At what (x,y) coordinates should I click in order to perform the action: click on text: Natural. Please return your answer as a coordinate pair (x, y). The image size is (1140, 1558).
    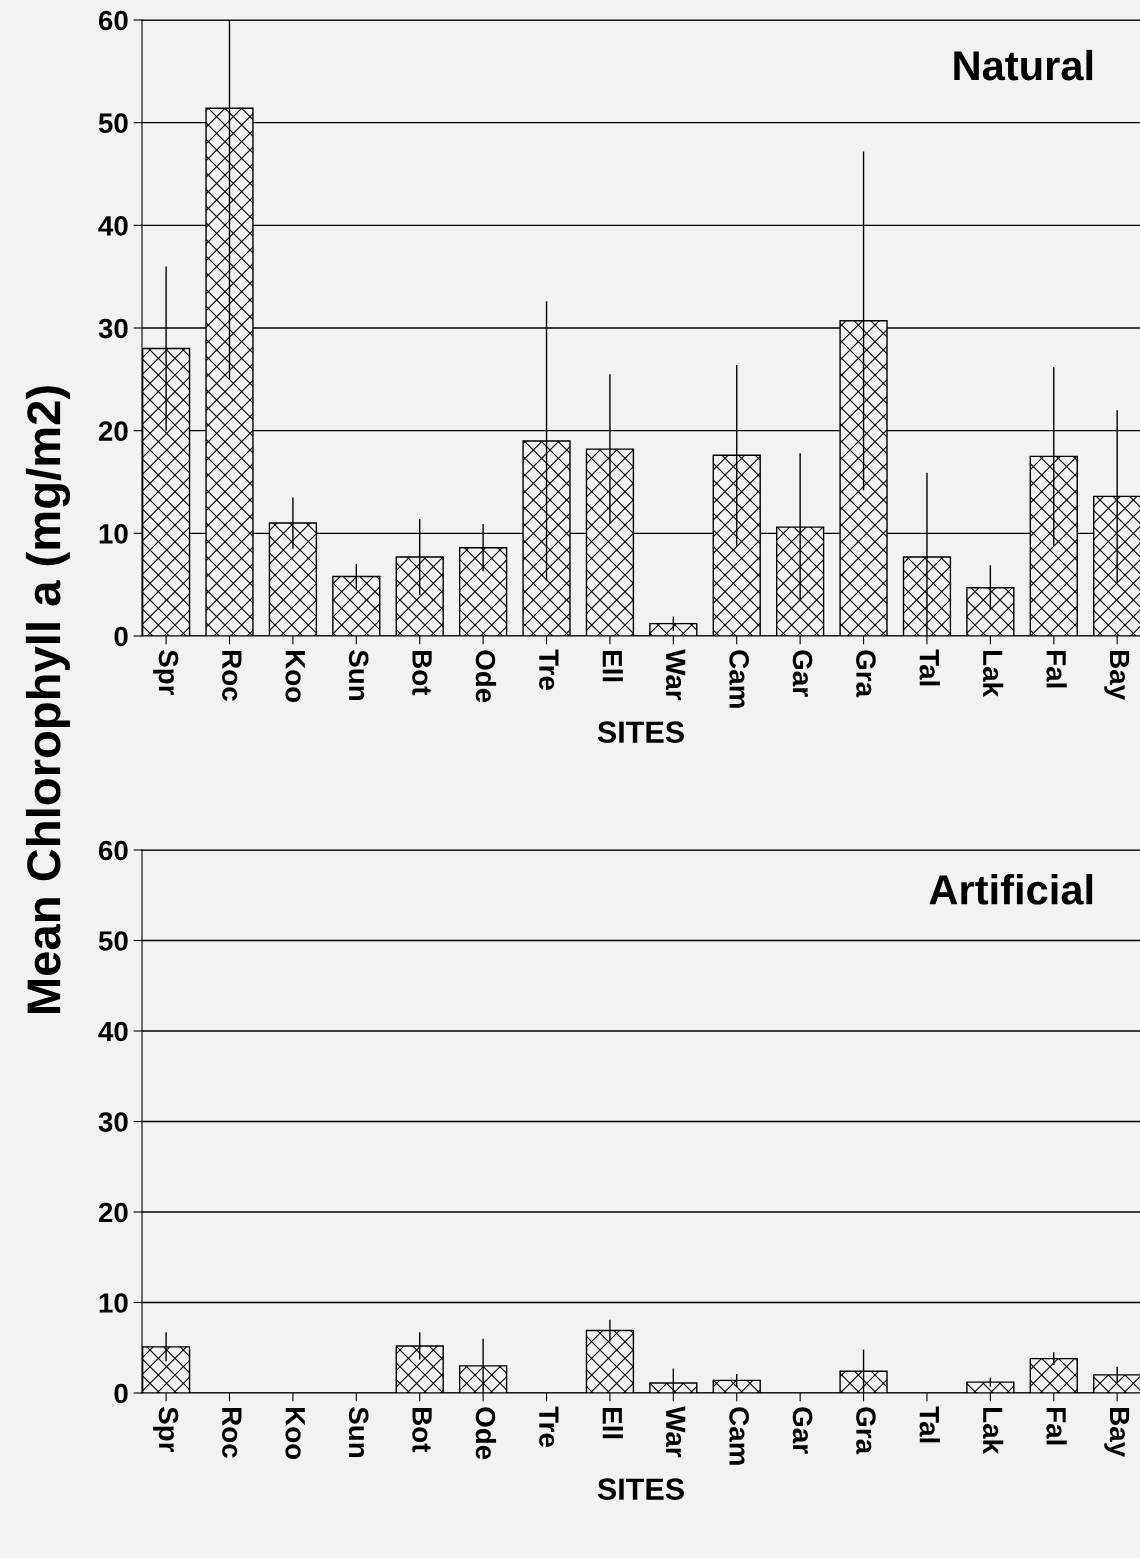
    Looking at the image, I should click on (1023, 65).